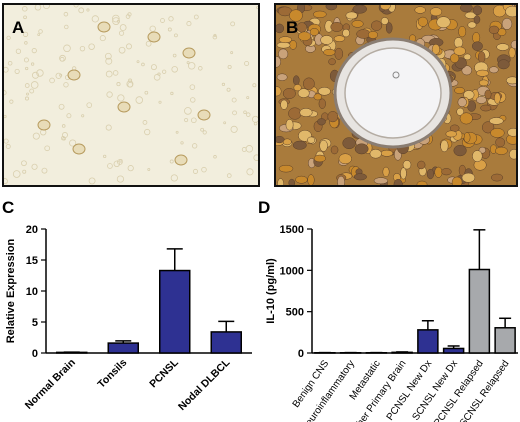  I want to click on panel-label-d: D, so click(264, 207).